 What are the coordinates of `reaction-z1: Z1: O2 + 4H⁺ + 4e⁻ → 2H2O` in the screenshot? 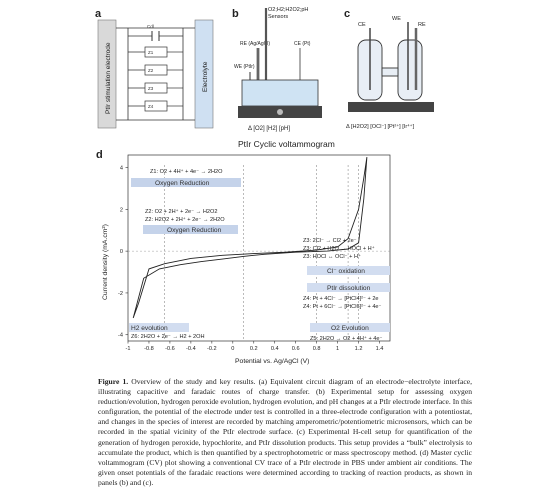 It's located at (186, 171).